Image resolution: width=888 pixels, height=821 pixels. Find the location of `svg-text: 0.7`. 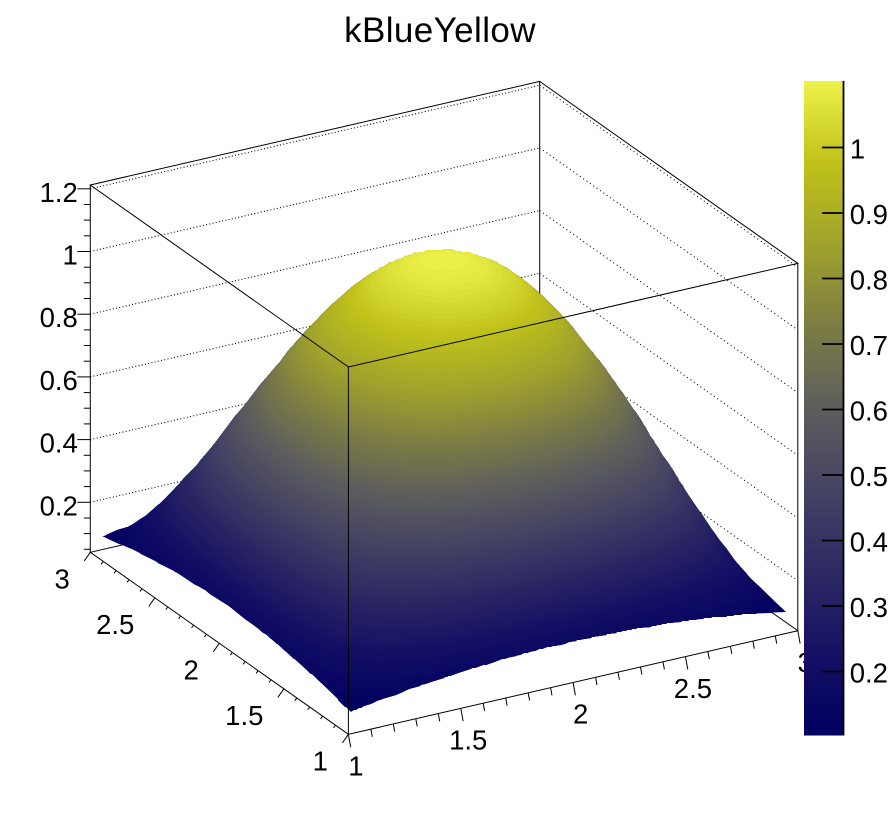

svg-text: 0.7 is located at coordinates (869, 345).